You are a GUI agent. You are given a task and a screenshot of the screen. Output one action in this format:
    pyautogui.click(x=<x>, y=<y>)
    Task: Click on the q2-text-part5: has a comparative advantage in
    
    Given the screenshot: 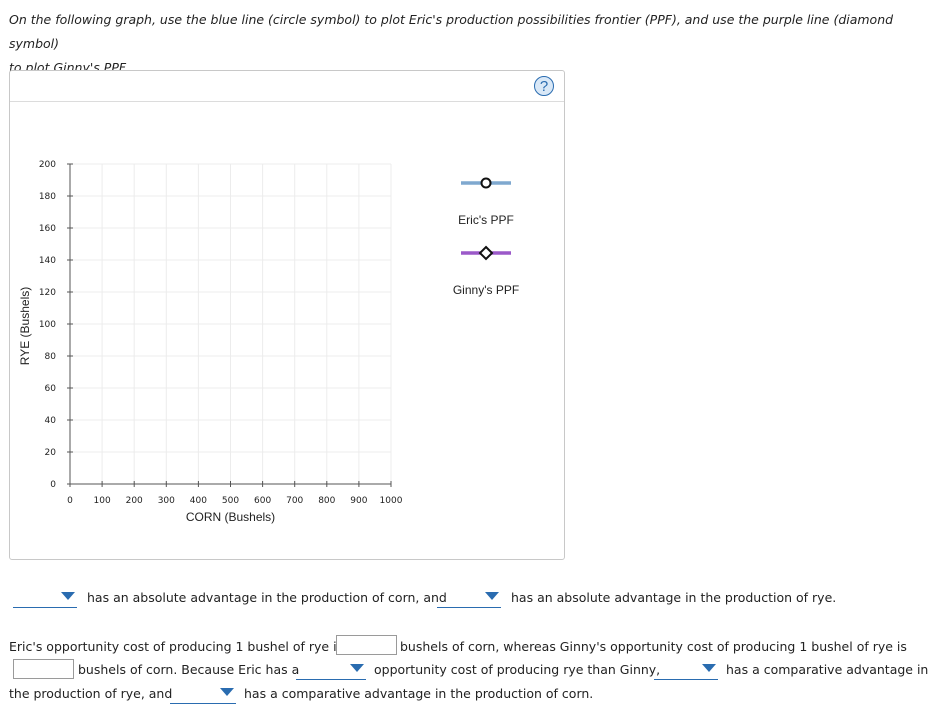 What is the action you would take?
    pyautogui.click(x=827, y=669)
    